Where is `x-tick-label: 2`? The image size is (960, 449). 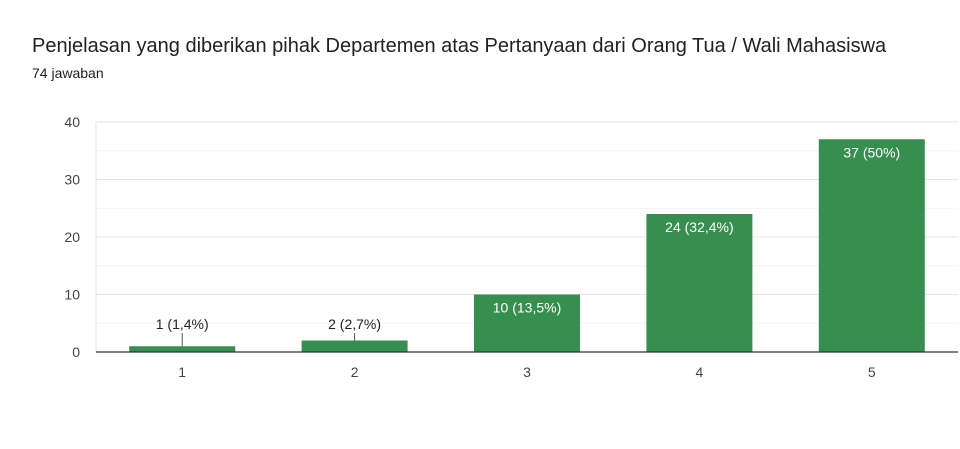 x-tick-label: 2 is located at coordinates (355, 372).